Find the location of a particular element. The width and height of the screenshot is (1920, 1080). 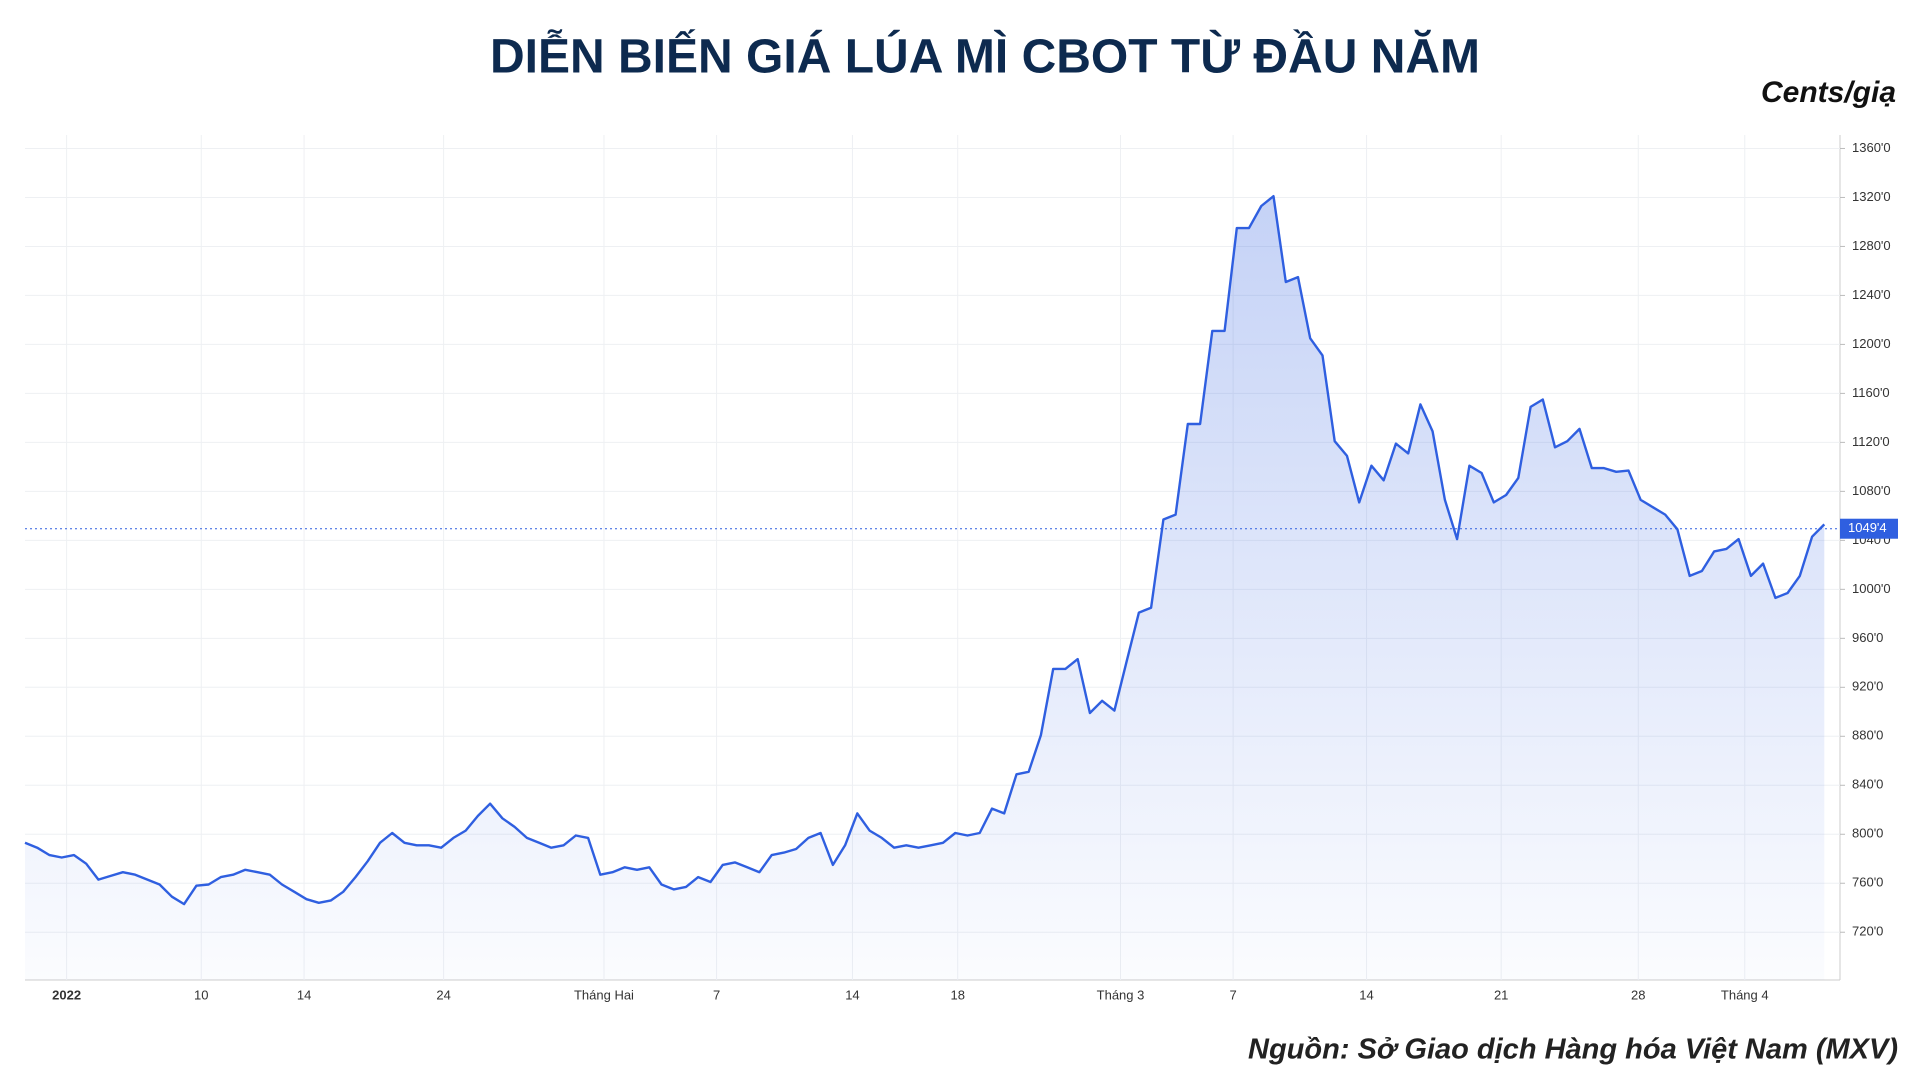

x-tick-label: Tháng 4 is located at coordinates (1745, 994).